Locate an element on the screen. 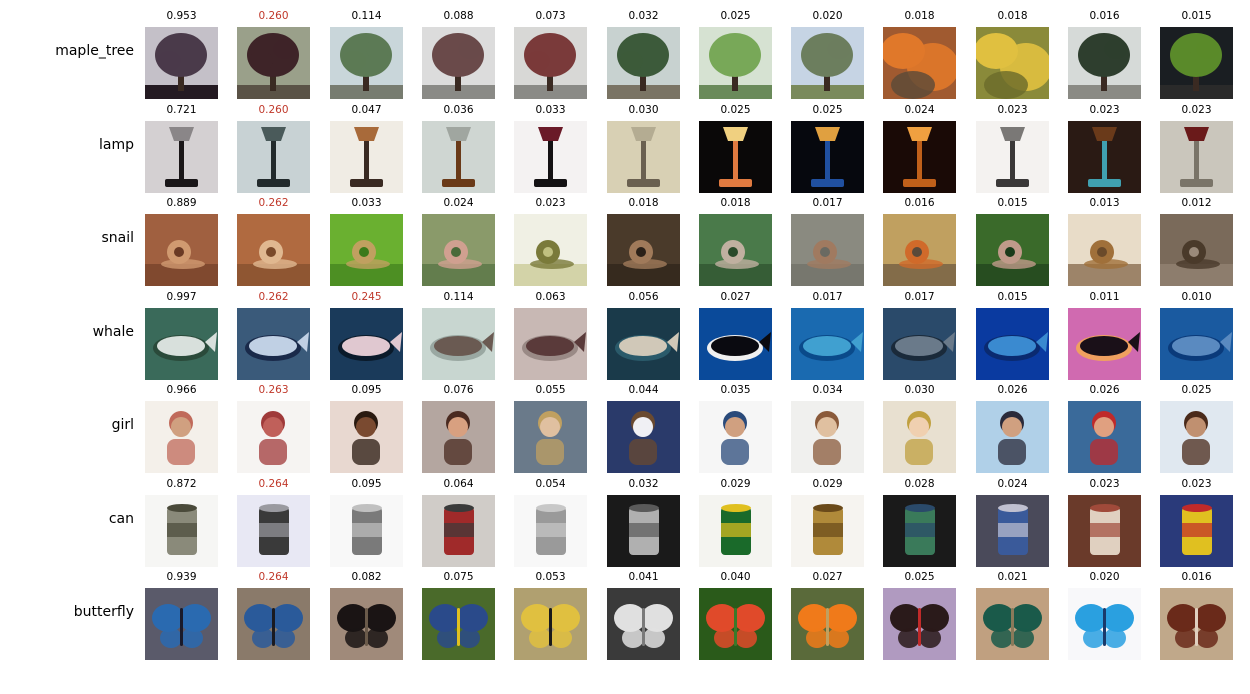 This screenshot has width=1250, height=694. similarity-score: 0.036 is located at coordinates (458, 109).